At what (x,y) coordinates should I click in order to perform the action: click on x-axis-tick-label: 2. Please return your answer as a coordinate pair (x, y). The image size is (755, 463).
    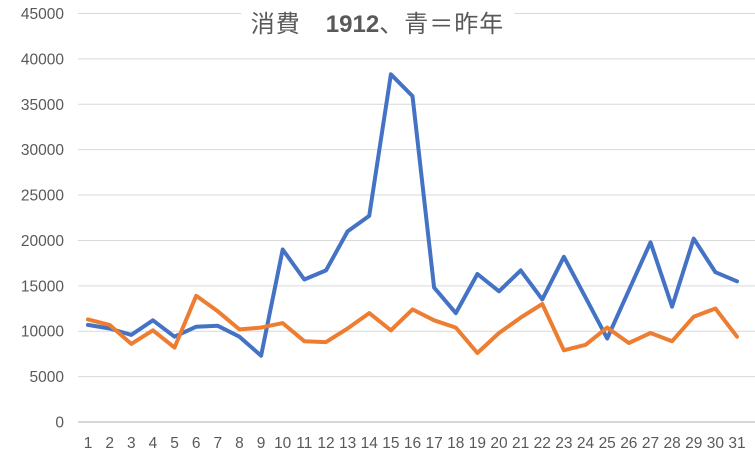
    Looking at the image, I should click on (109, 443).